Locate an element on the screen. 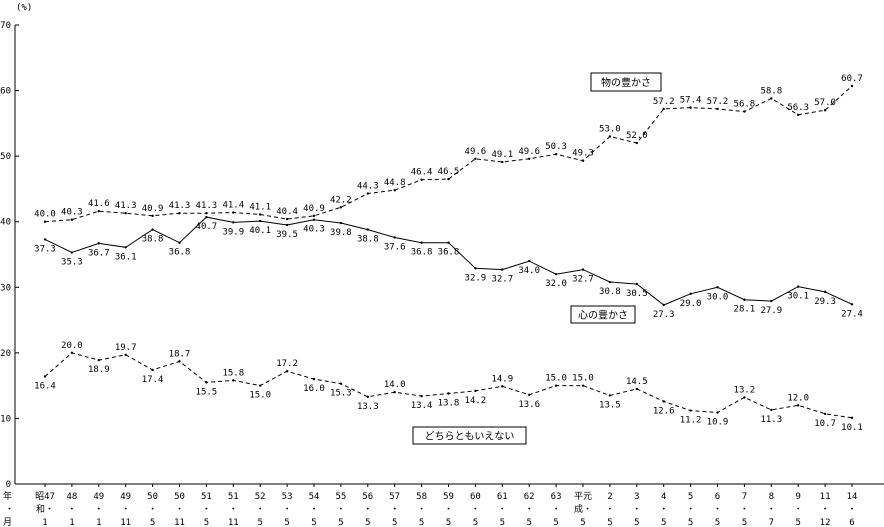 The image size is (884, 527). x-tick-year: 51 is located at coordinates (233, 497).